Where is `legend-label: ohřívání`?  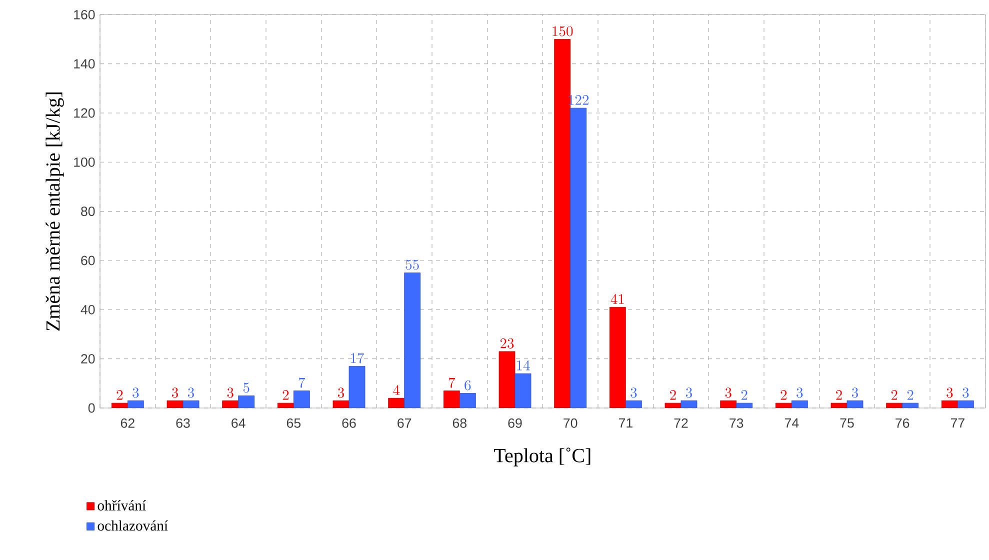
legend-label: ohřívání is located at coordinates (122, 505).